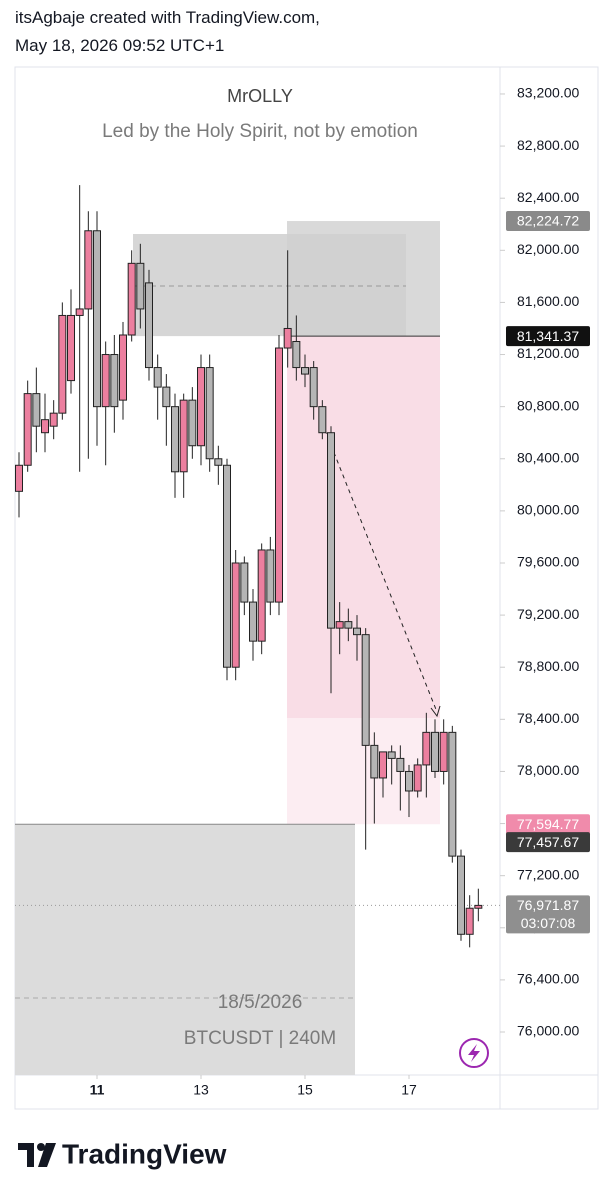 The width and height of the screenshot is (612, 1199). Describe the element at coordinates (37, 1155) in the screenshot. I see `logo` at that location.